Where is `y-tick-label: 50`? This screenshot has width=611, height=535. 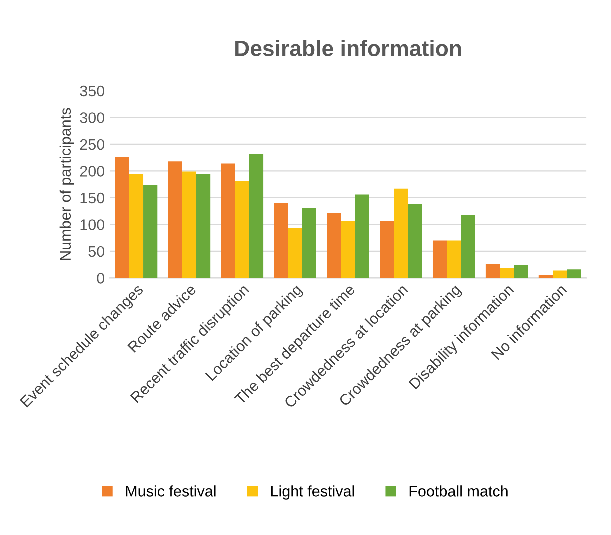
y-tick-label: 50 is located at coordinates (96, 252).